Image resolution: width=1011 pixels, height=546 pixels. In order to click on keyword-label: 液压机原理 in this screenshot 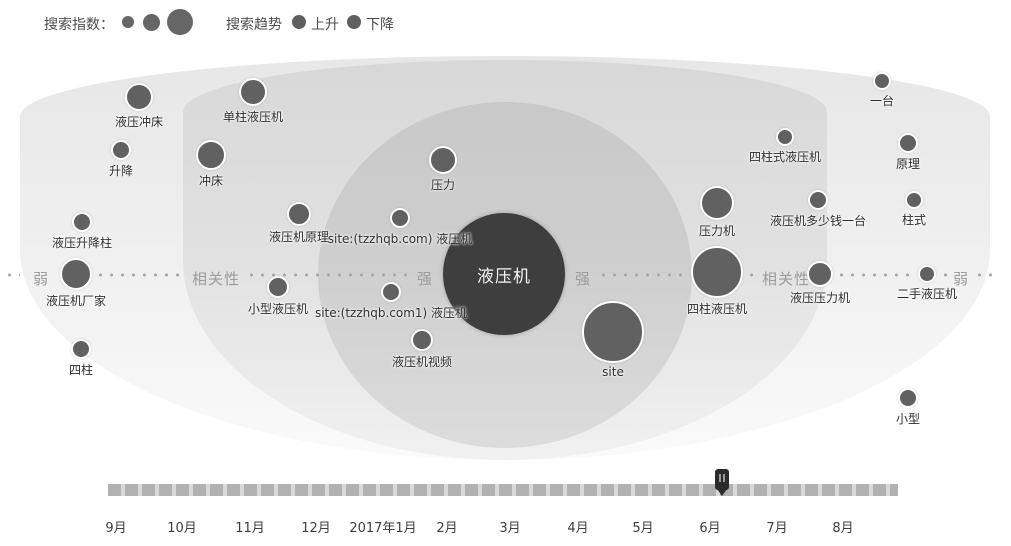, I will do `click(299, 237)`.